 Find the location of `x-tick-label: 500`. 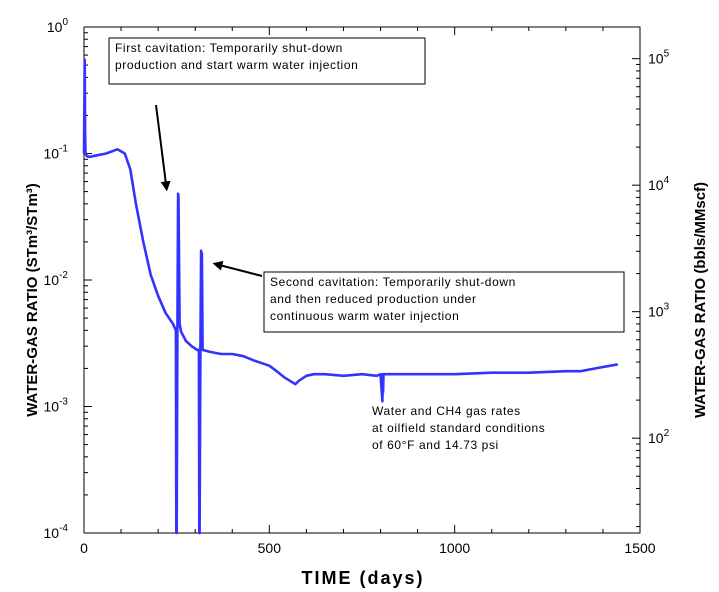

x-tick-label: 500 is located at coordinates (270, 548).